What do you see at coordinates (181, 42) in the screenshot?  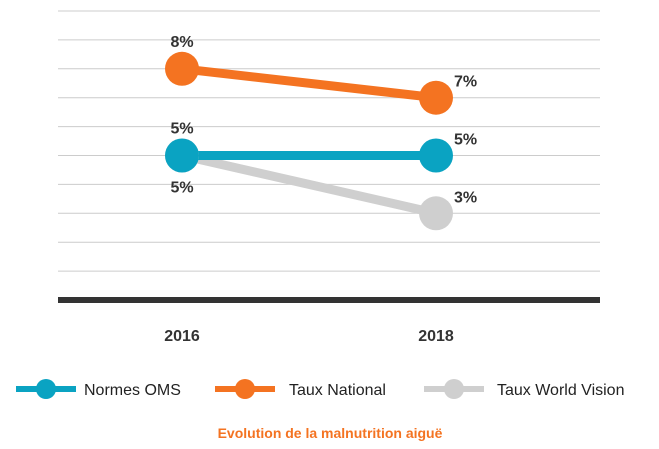 I see `data-label: 8%` at bounding box center [181, 42].